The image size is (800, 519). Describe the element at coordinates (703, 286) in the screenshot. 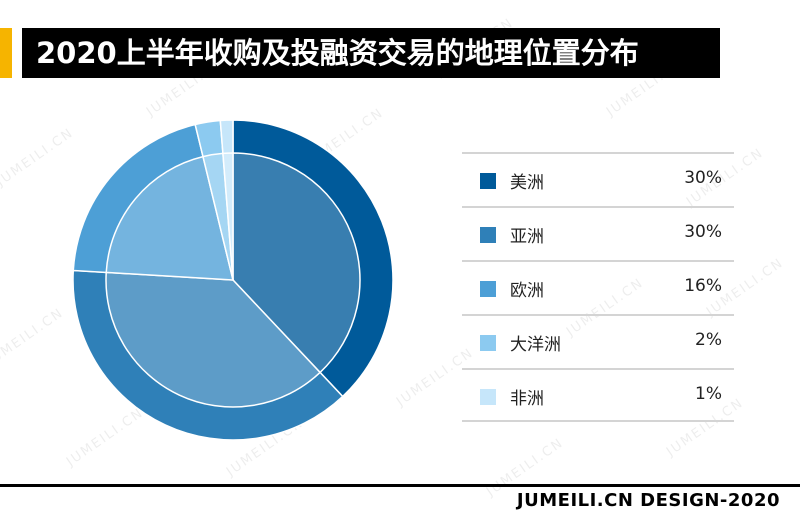

I see `legend-value: 16%` at that location.